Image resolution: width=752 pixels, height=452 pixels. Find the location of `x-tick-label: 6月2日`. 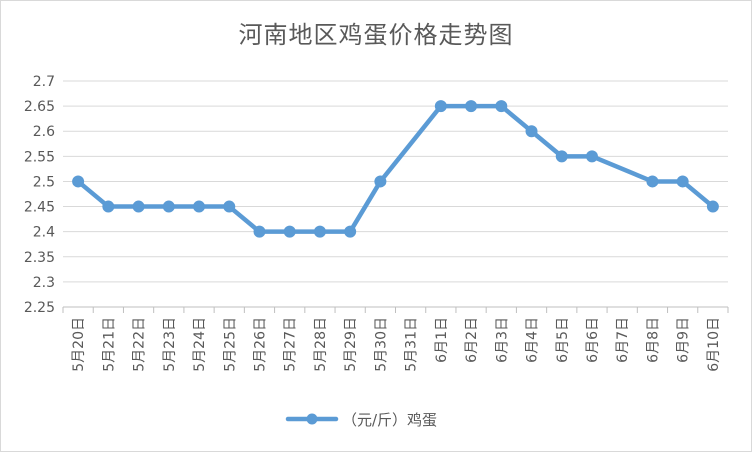

x-tick-label: 6月2日 is located at coordinates (472, 340).